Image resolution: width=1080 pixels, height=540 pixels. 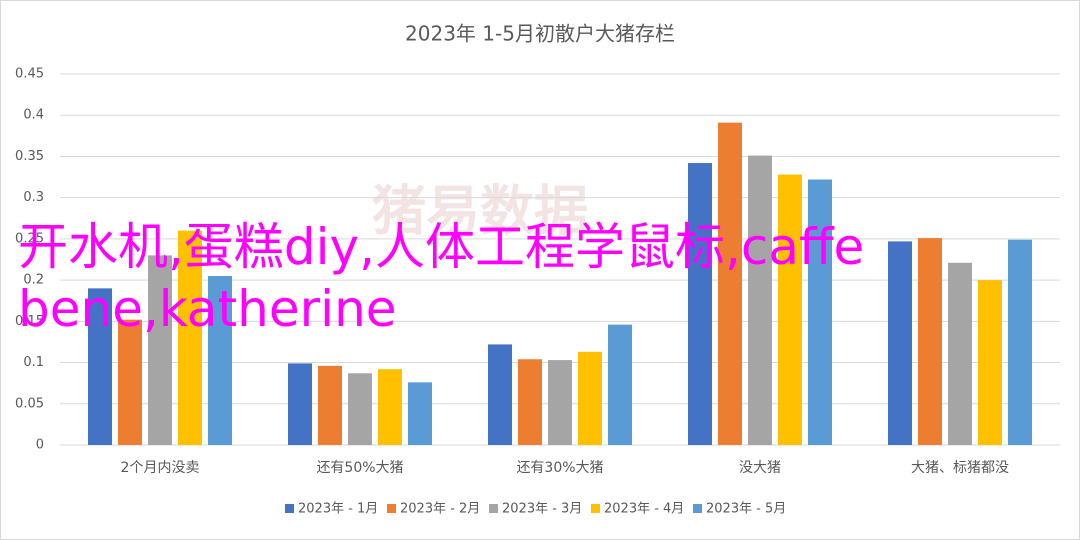 What do you see at coordinates (540, 34) in the screenshot?
I see `chart-title: 2023年 1-5月初散户大猪存栏` at bounding box center [540, 34].